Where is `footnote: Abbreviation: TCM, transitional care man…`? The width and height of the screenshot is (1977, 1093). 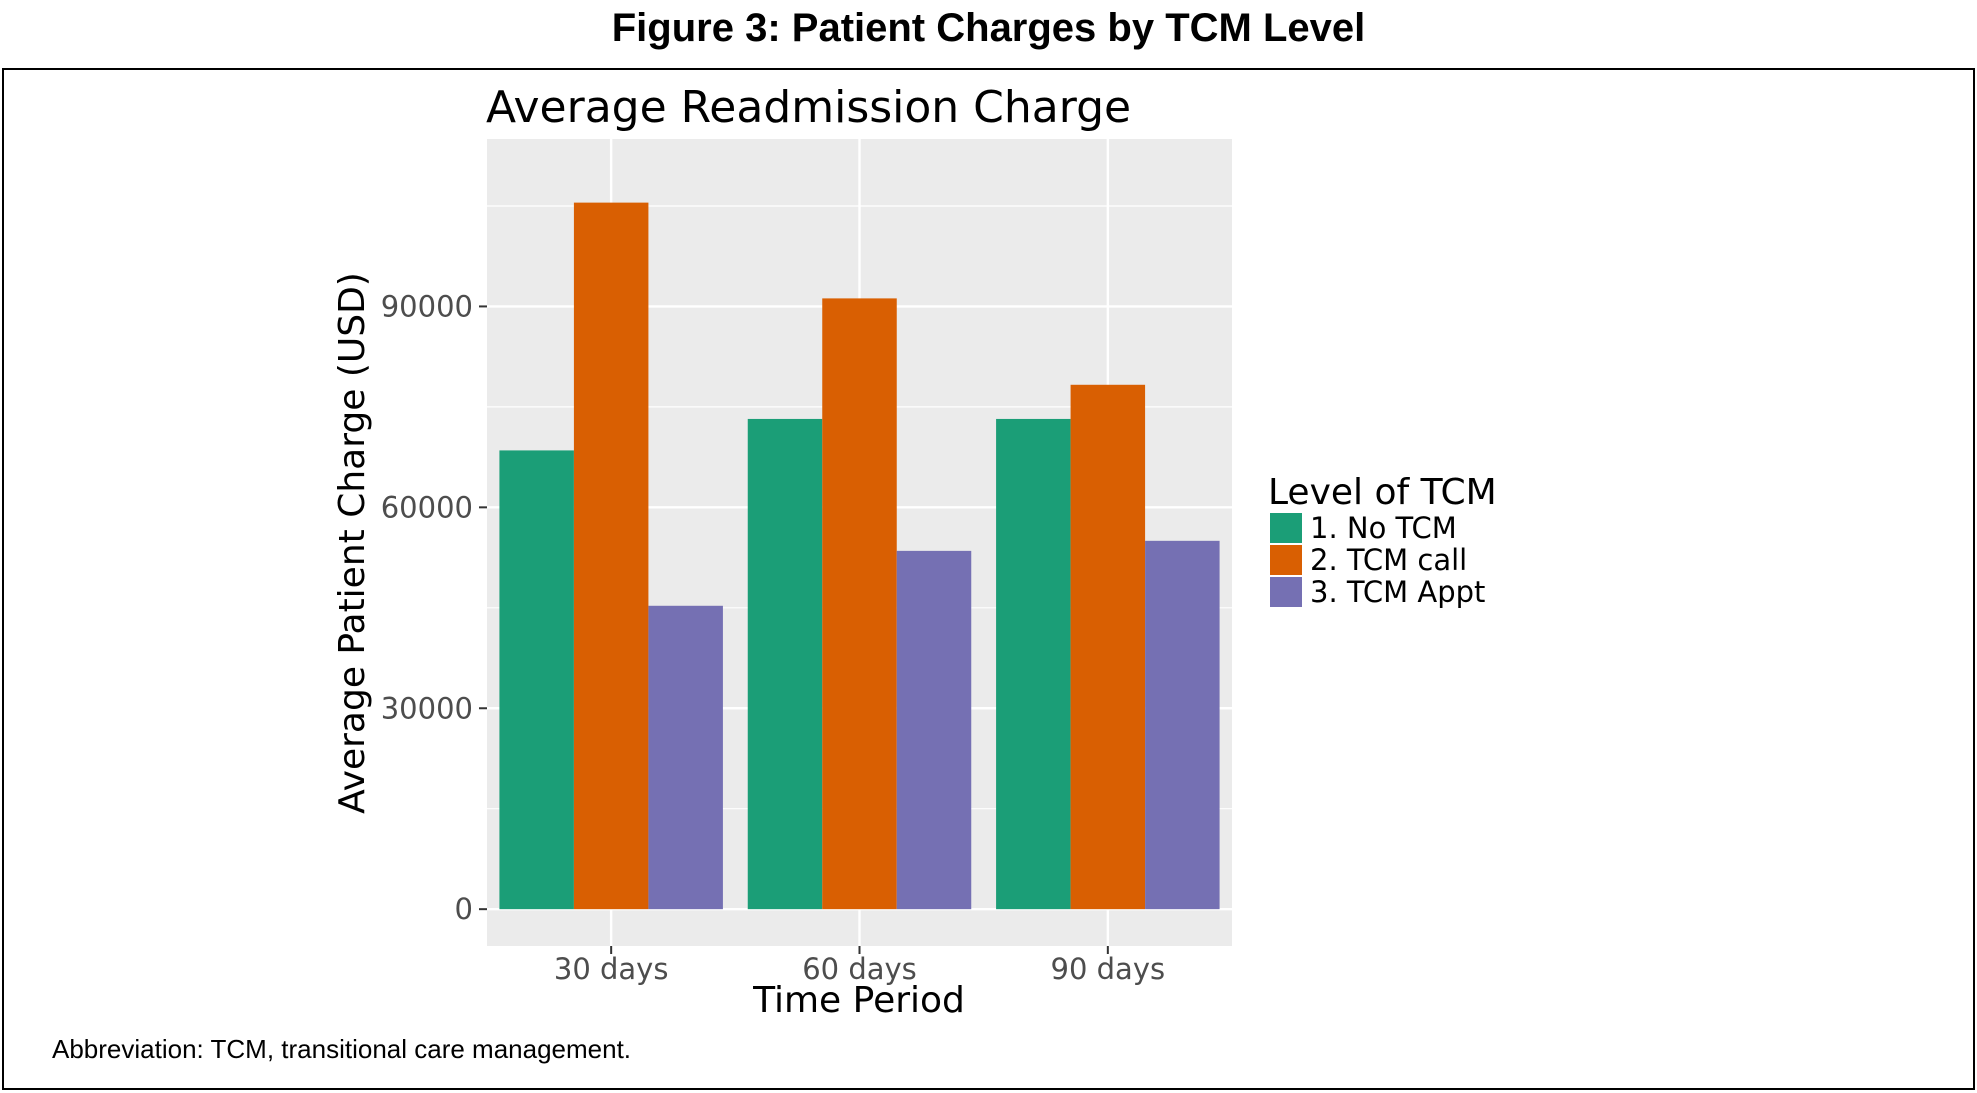 footnote: Abbreviation: TCM, transitional care man… is located at coordinates (342, 1049).